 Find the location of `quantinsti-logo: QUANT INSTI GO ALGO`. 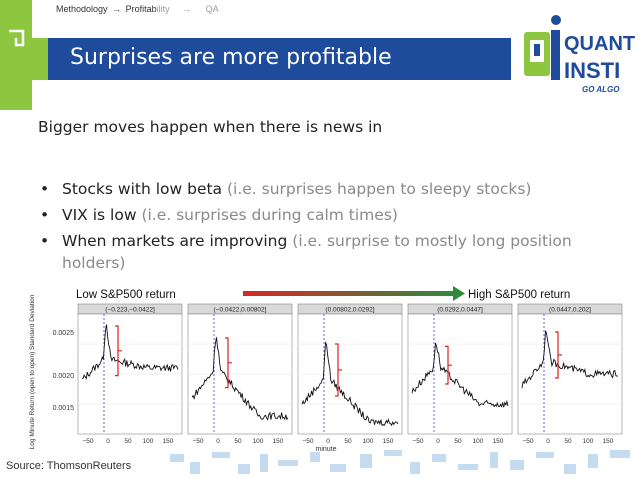

quantinsti-logo: QUANT INSTI GO ALGO is located at coordinates (579, 54).